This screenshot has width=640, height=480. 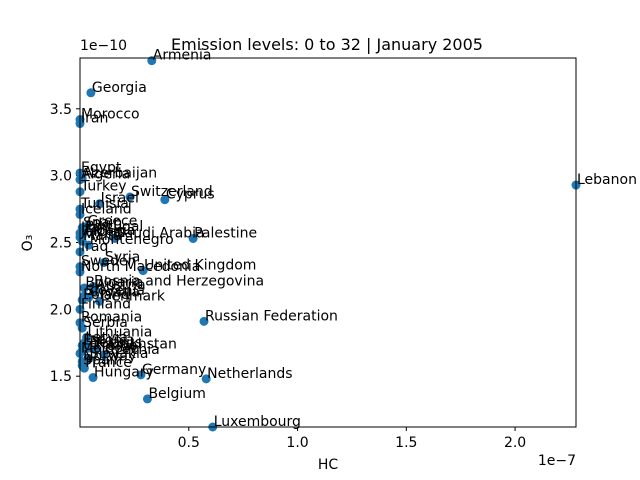 What do you see at coordinates (406, 443) in the screenshot?
I see `x-tick-label: 1.5` at bounding box center [406, 443].